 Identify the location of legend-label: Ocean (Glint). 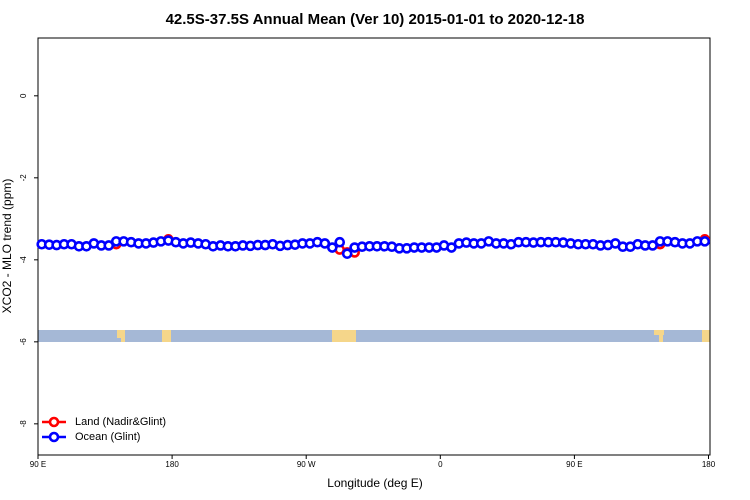
(107, 437).